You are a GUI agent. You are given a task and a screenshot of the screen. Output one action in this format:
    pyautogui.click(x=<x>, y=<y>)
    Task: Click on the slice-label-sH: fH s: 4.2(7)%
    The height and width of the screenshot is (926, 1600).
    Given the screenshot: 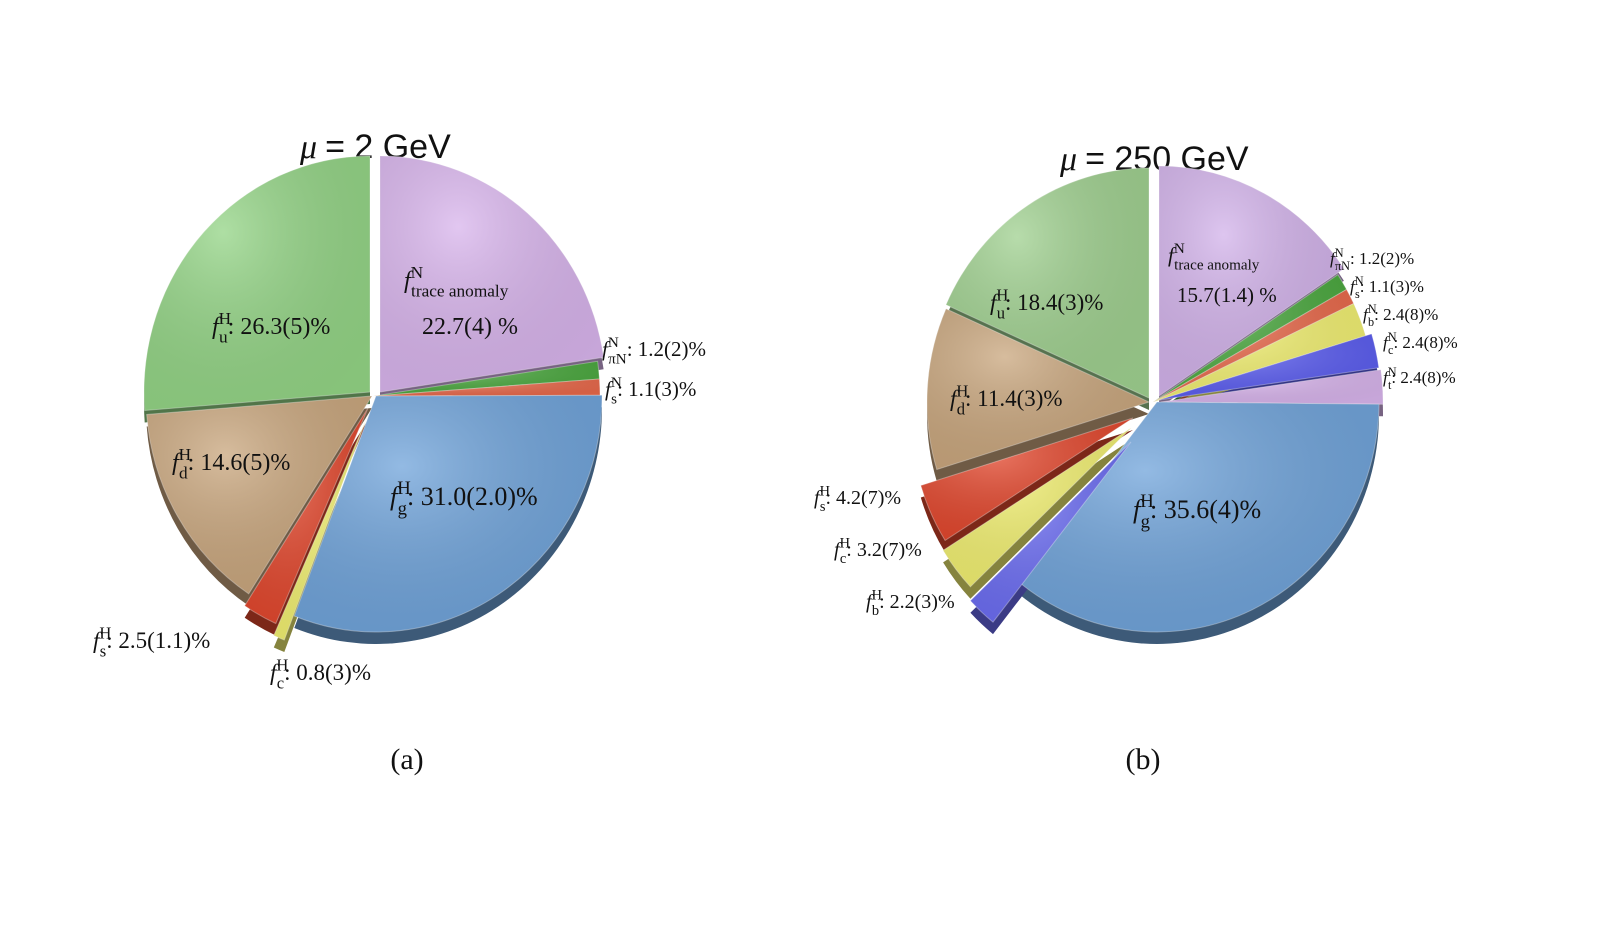 What is the action you would take?
    pyautogui.click(x=857, y=500)
    